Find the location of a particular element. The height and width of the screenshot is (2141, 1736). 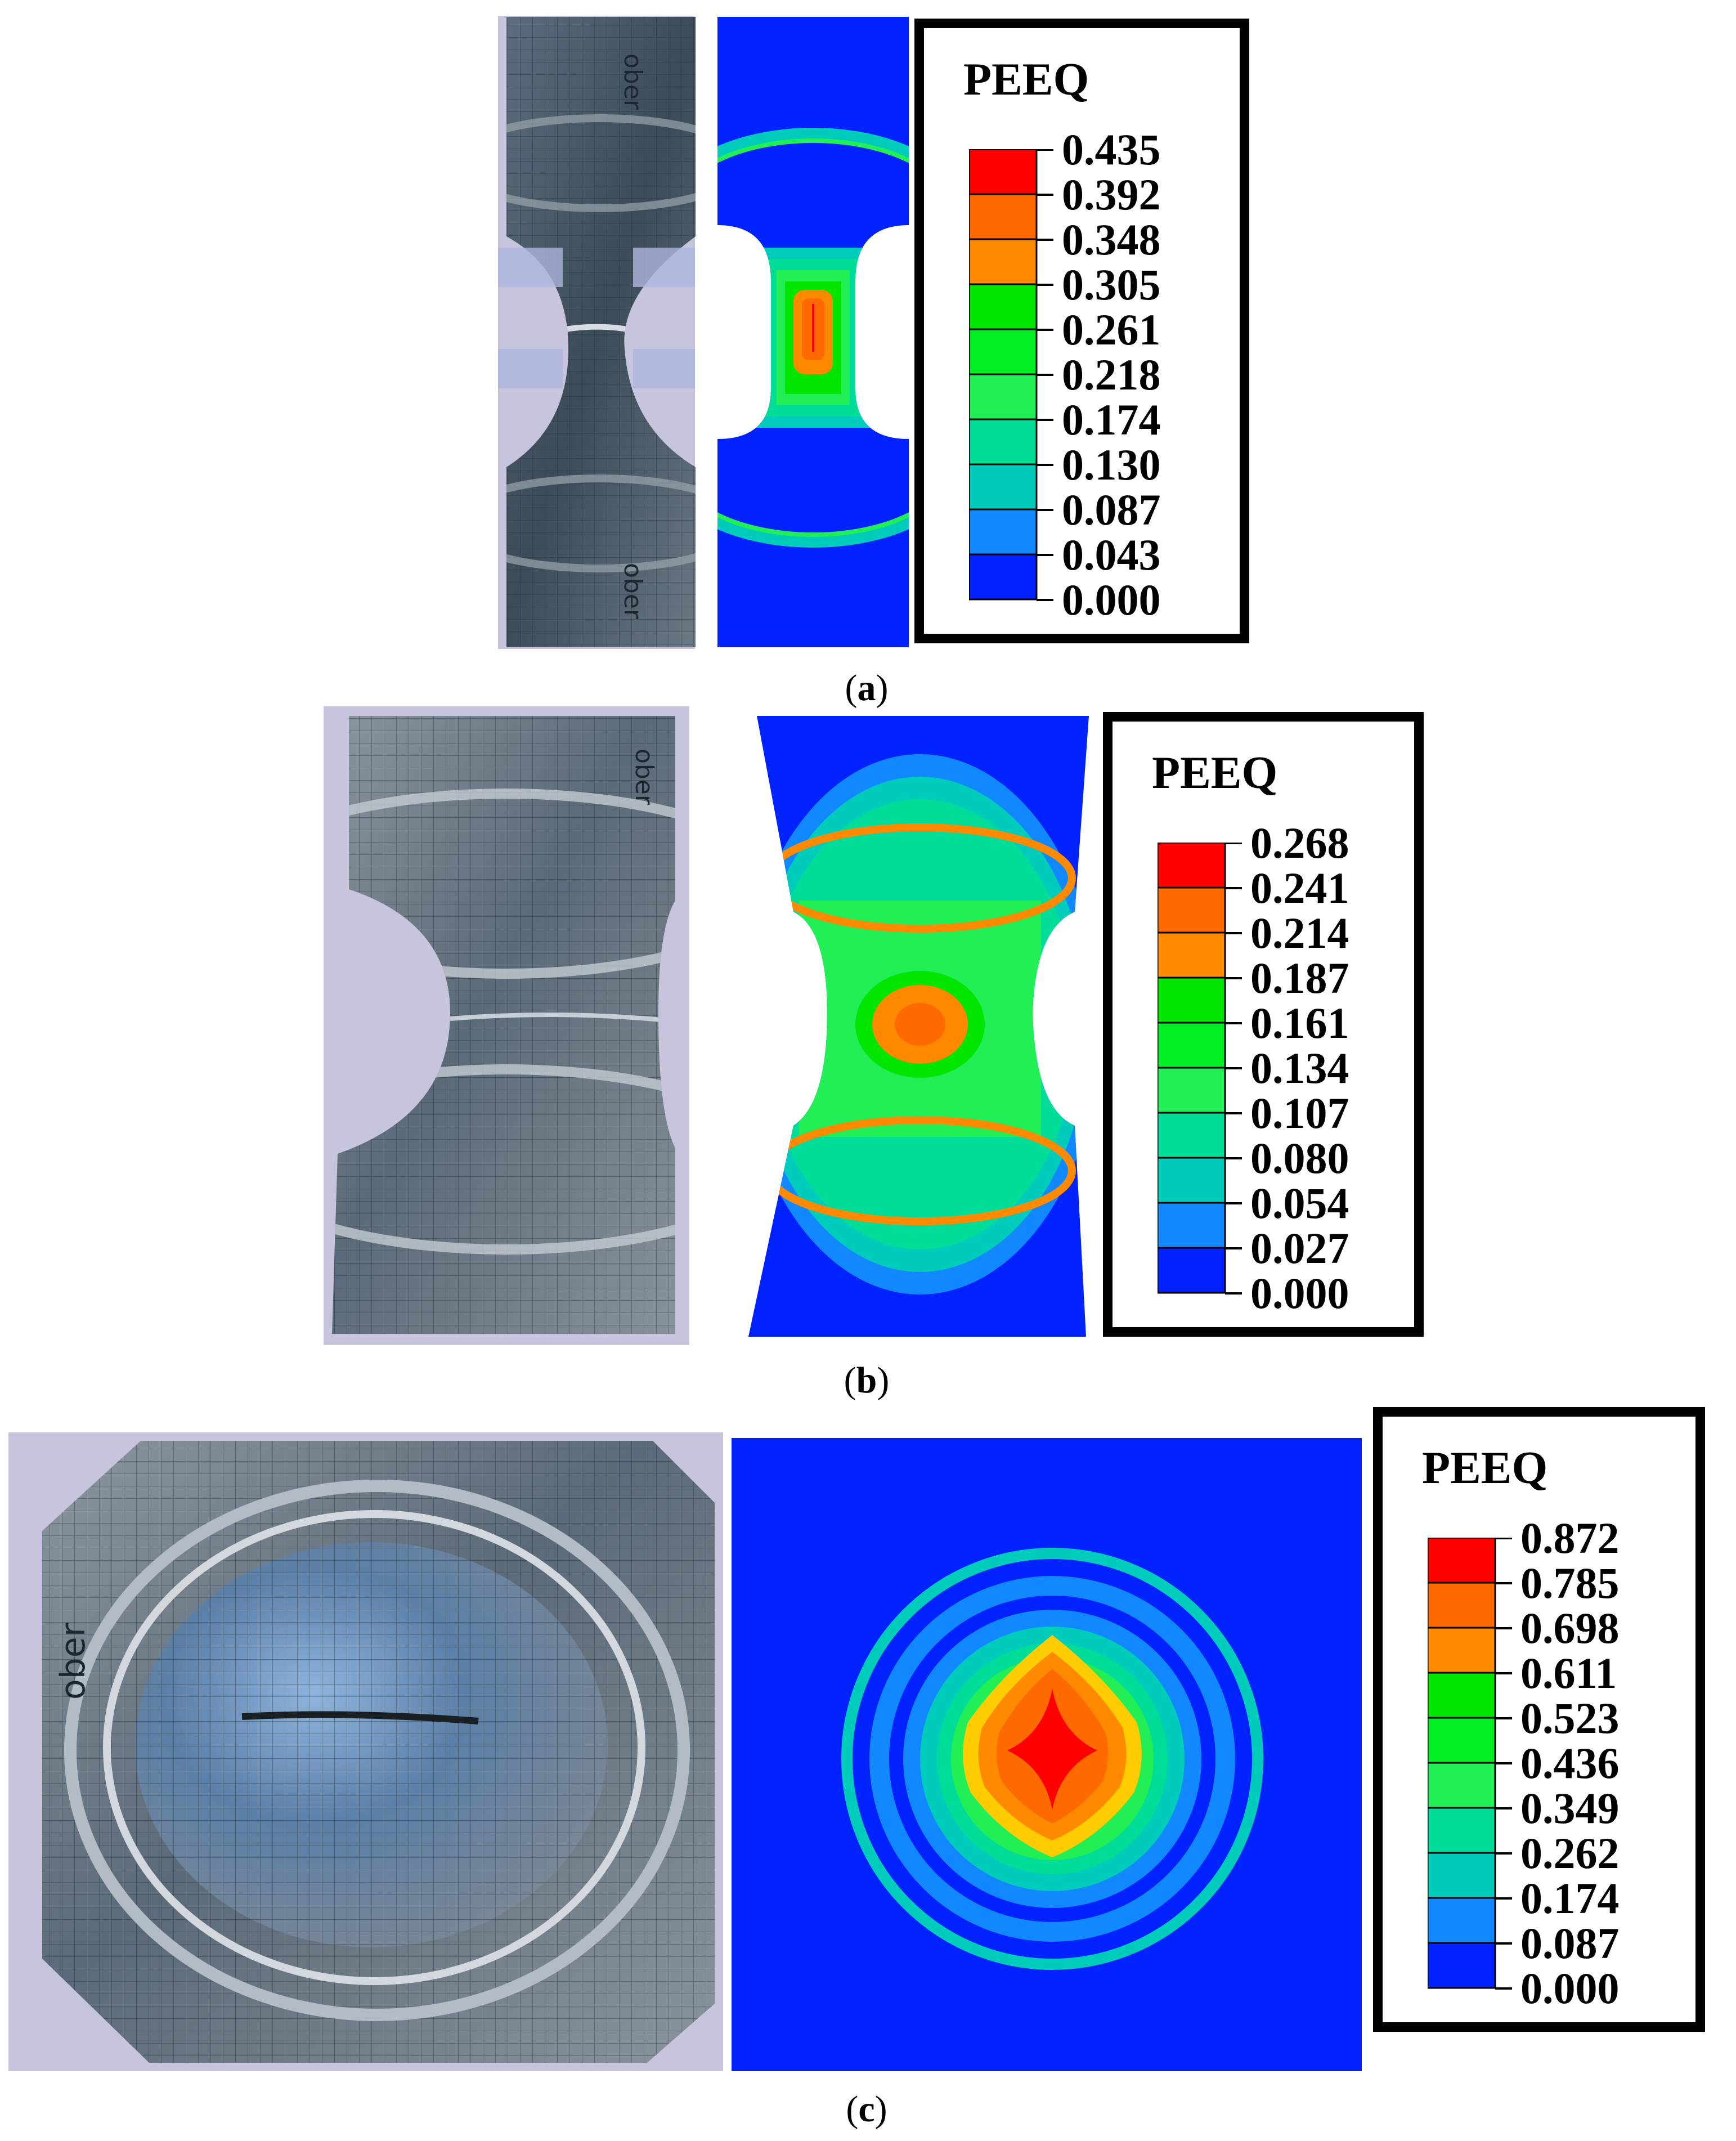

legend-tick-label: 0.027 is located at coordinates (1299, 1248).